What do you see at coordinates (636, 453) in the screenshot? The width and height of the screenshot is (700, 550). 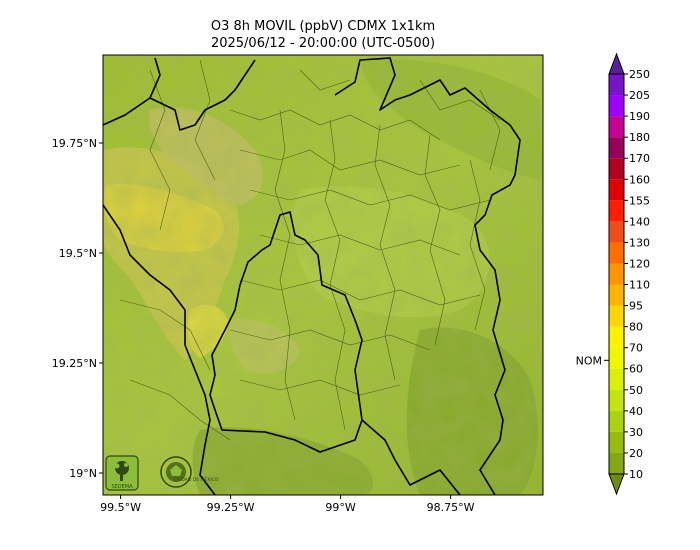 I see `colorbar-label: 20` at bounding box center [636, 453].